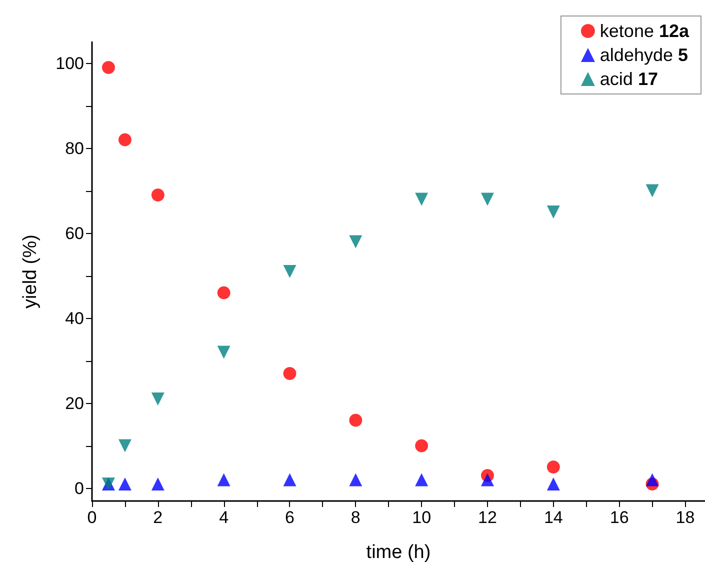  Describe the element at coordinates (92, 517) in the screenshot. I see `x-tick-label: 0` at that location.